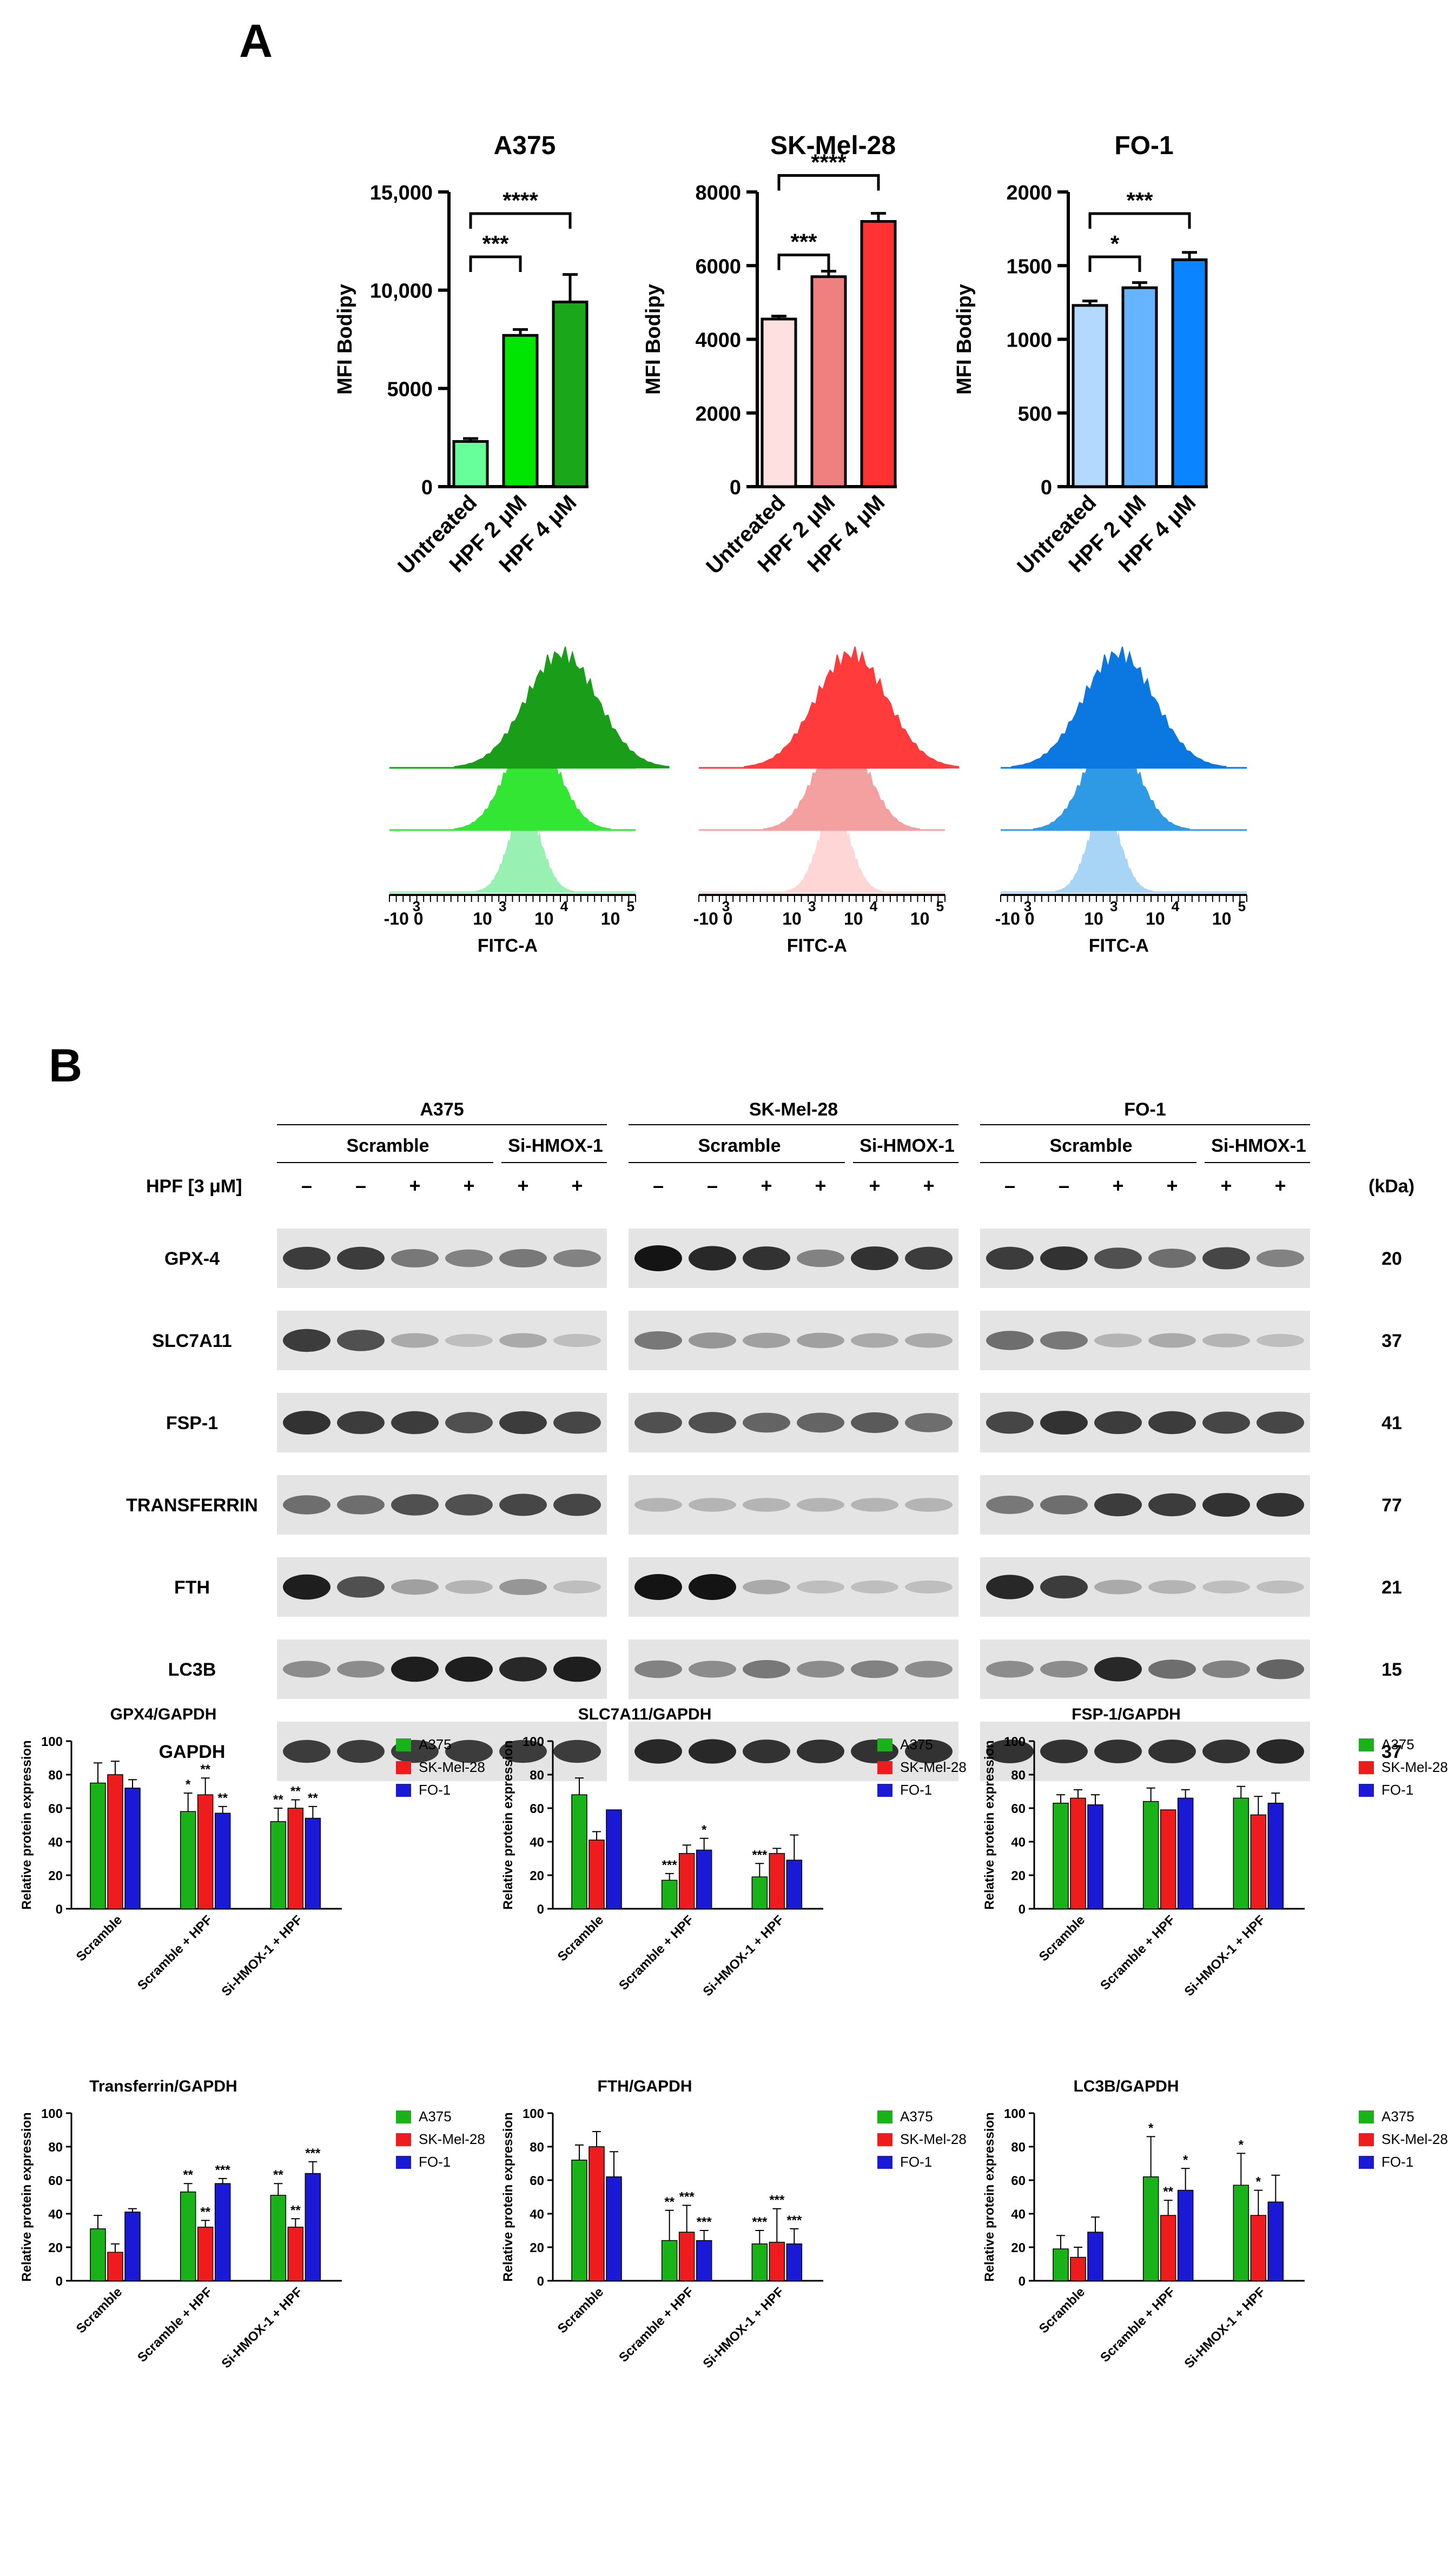 Image resolution: width=1448 pixels, height=2576 pixels. What do you see at coordinates (192, 1341) in the screenshot?
I see `protein-label: SLC7A11` at bounding box center [192, 1341].